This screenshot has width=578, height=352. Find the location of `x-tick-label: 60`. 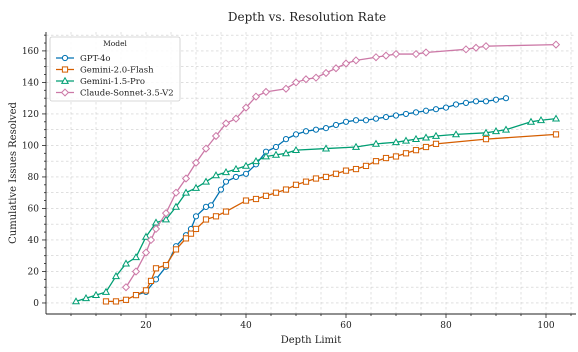

x-tick-label: 60 is located at coordinates (346, 326).